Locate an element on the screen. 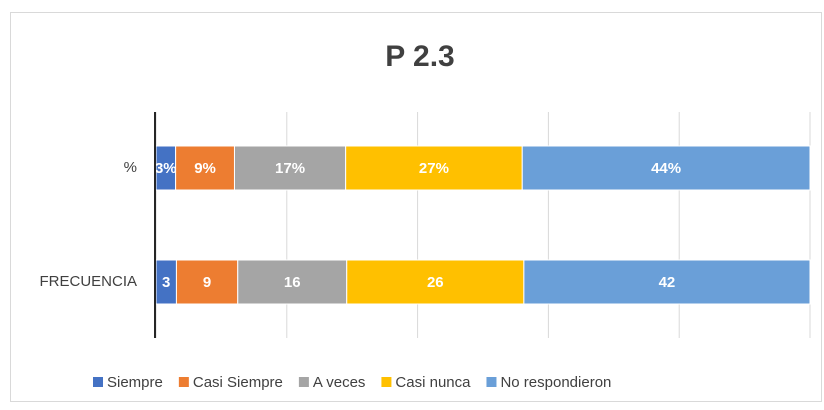 The height and width of the screenshot is (410, 824). data-label: 3 is located at coordinates (166, 282).